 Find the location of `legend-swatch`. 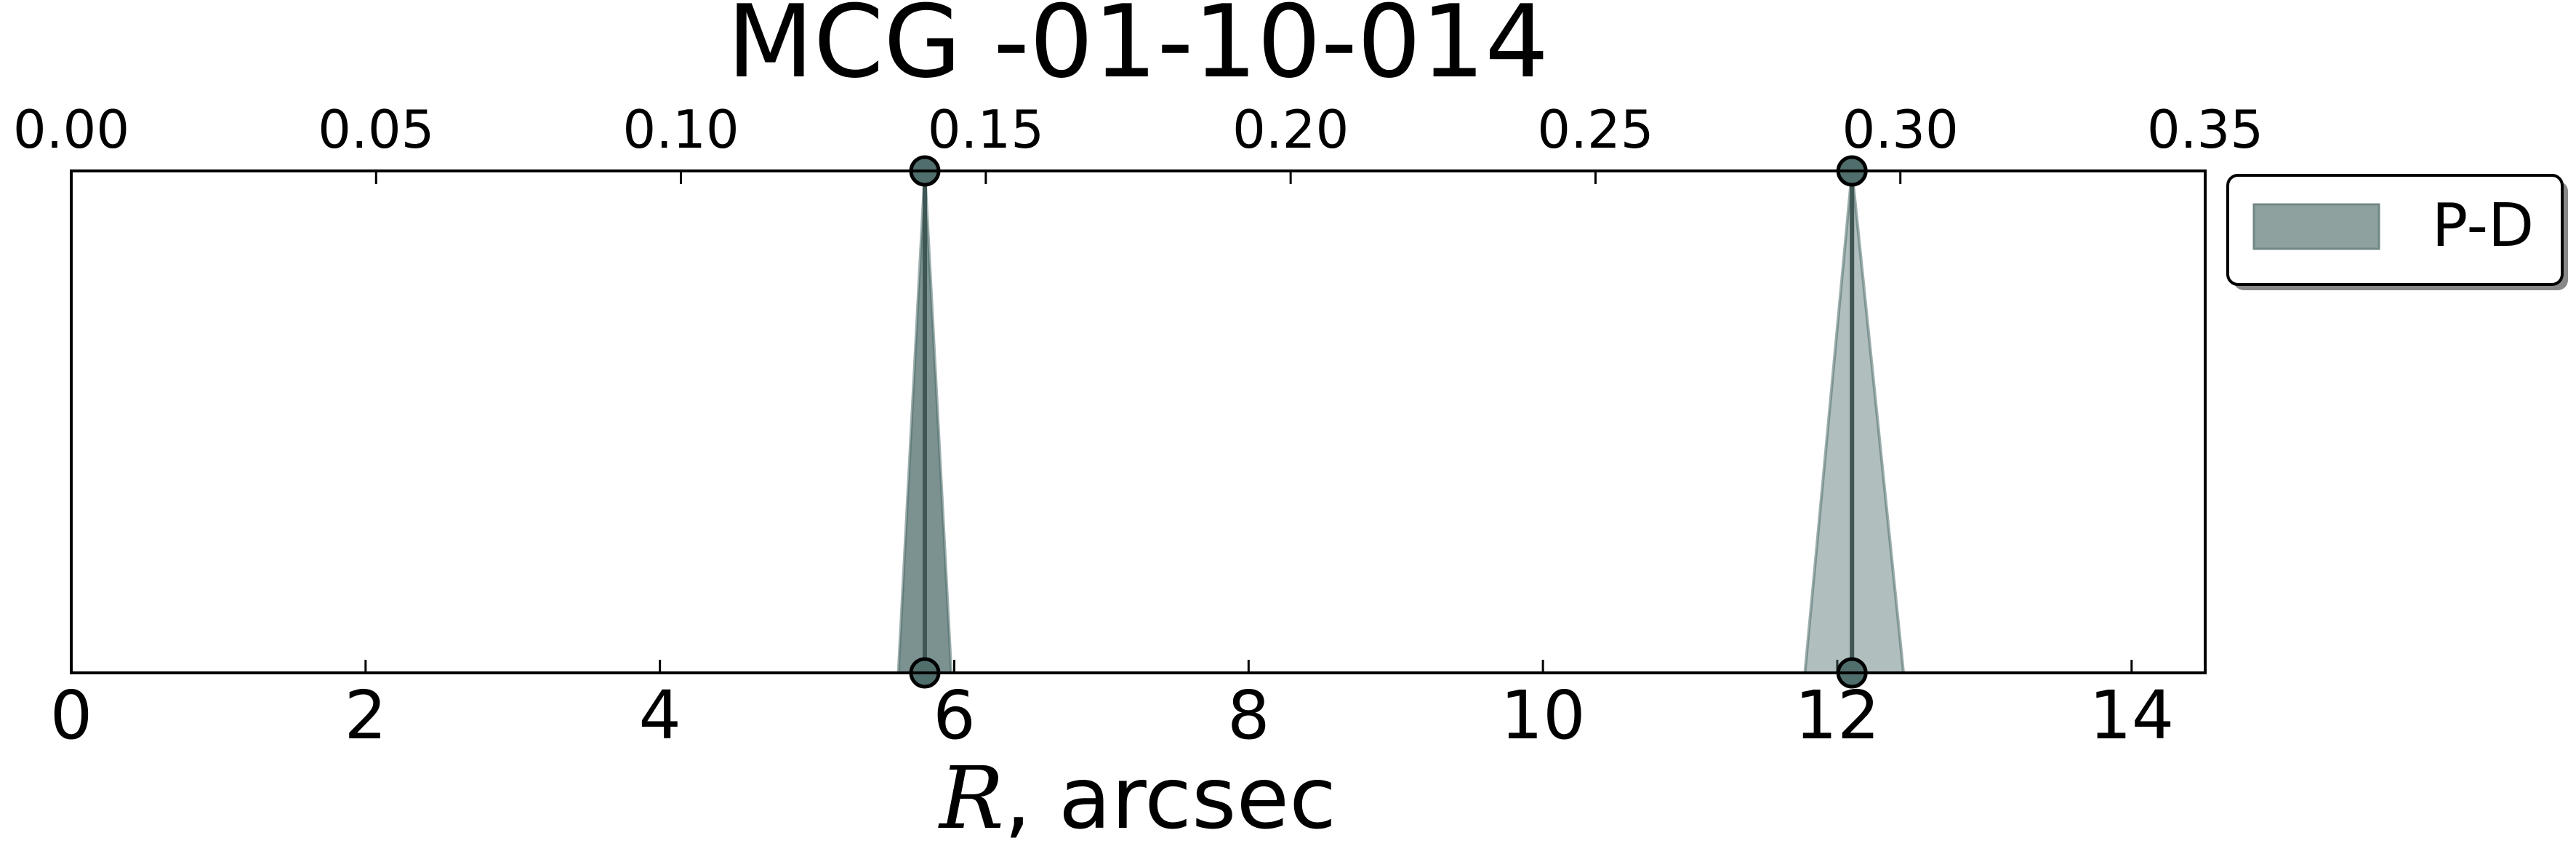

legend-swatch is located at coordinates (2316, 226).